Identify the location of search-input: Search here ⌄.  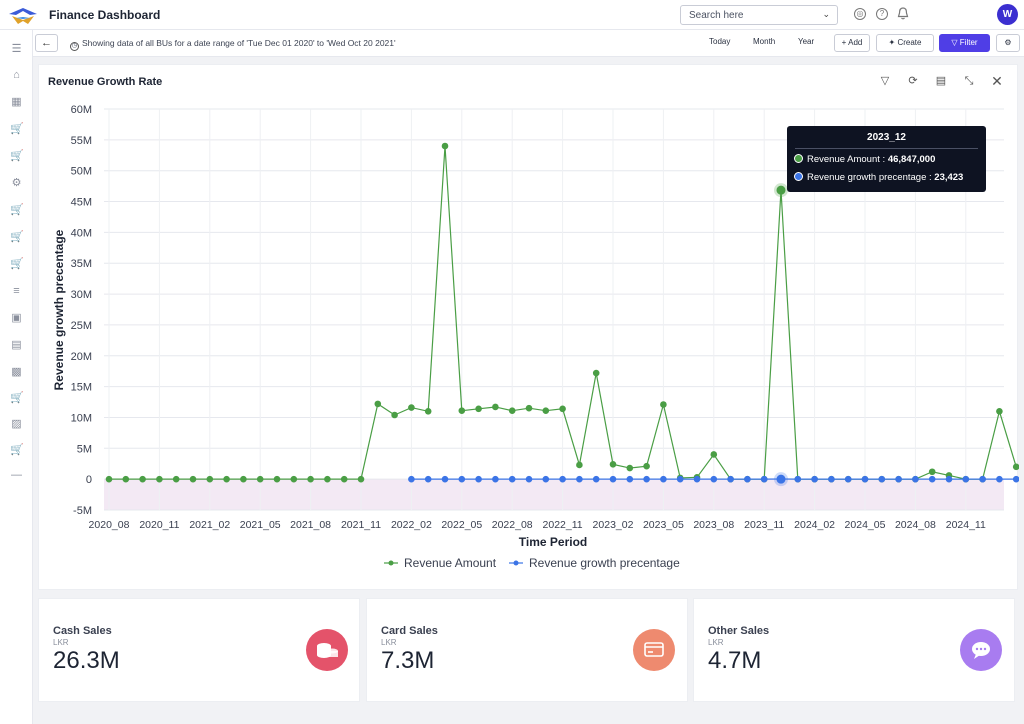
(759, 15).